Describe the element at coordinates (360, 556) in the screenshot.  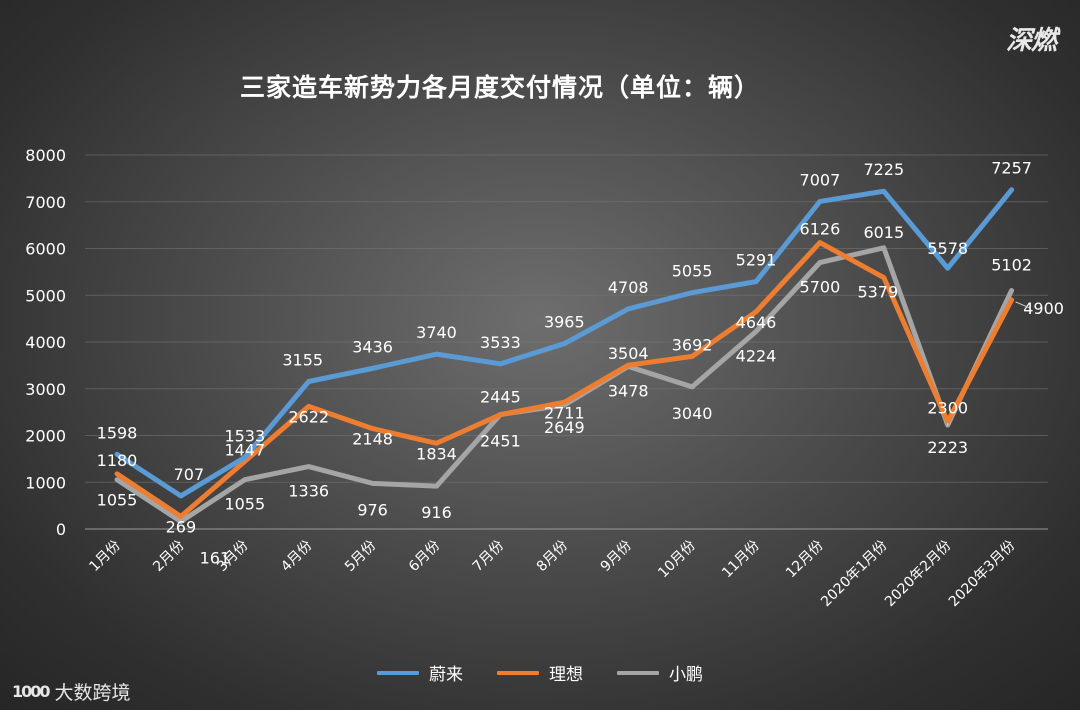
I see `x-tick-label: 5月份` at that location.